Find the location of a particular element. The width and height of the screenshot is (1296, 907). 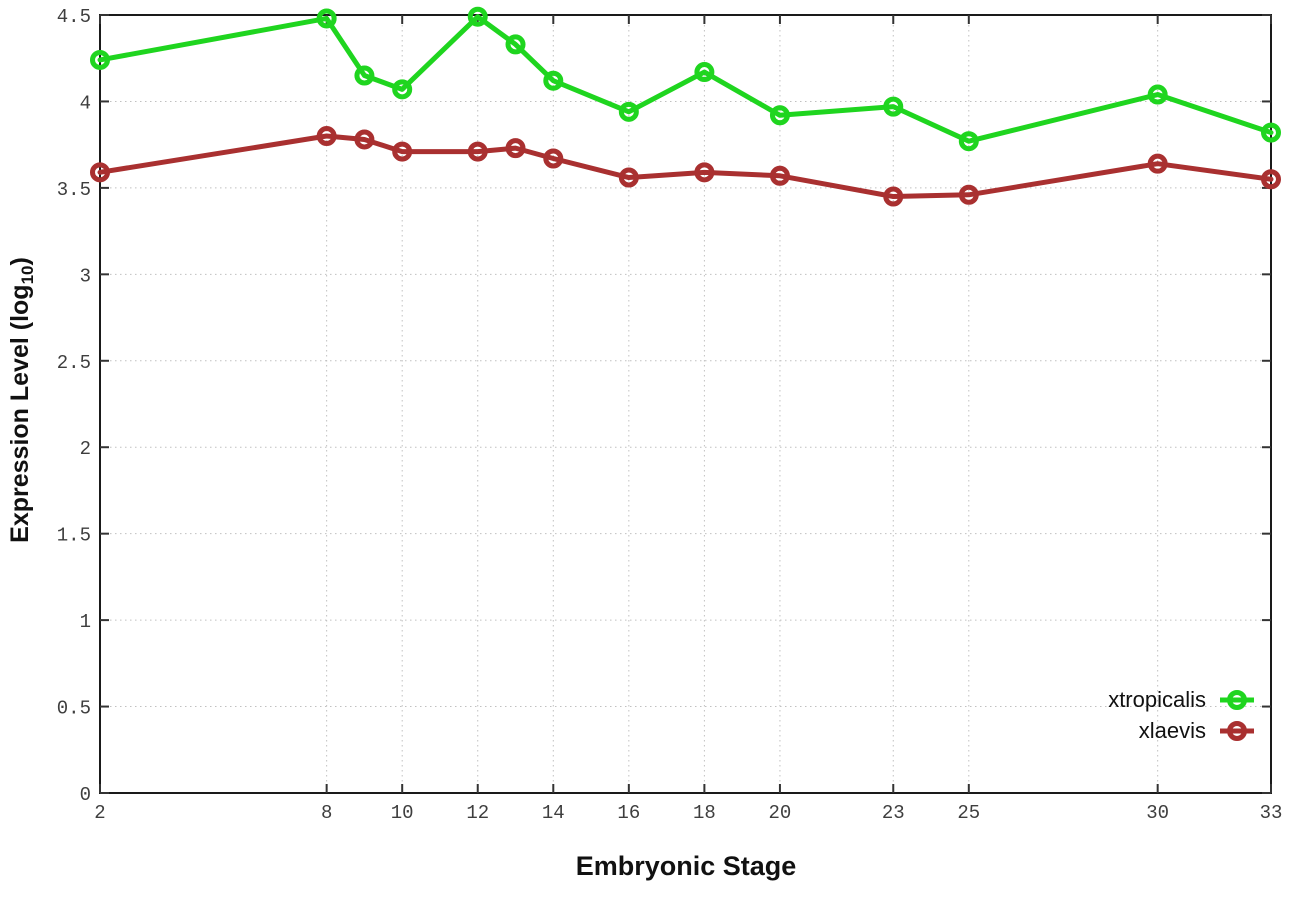

x-tick-label: 10 is located at coordinates (402, 813).